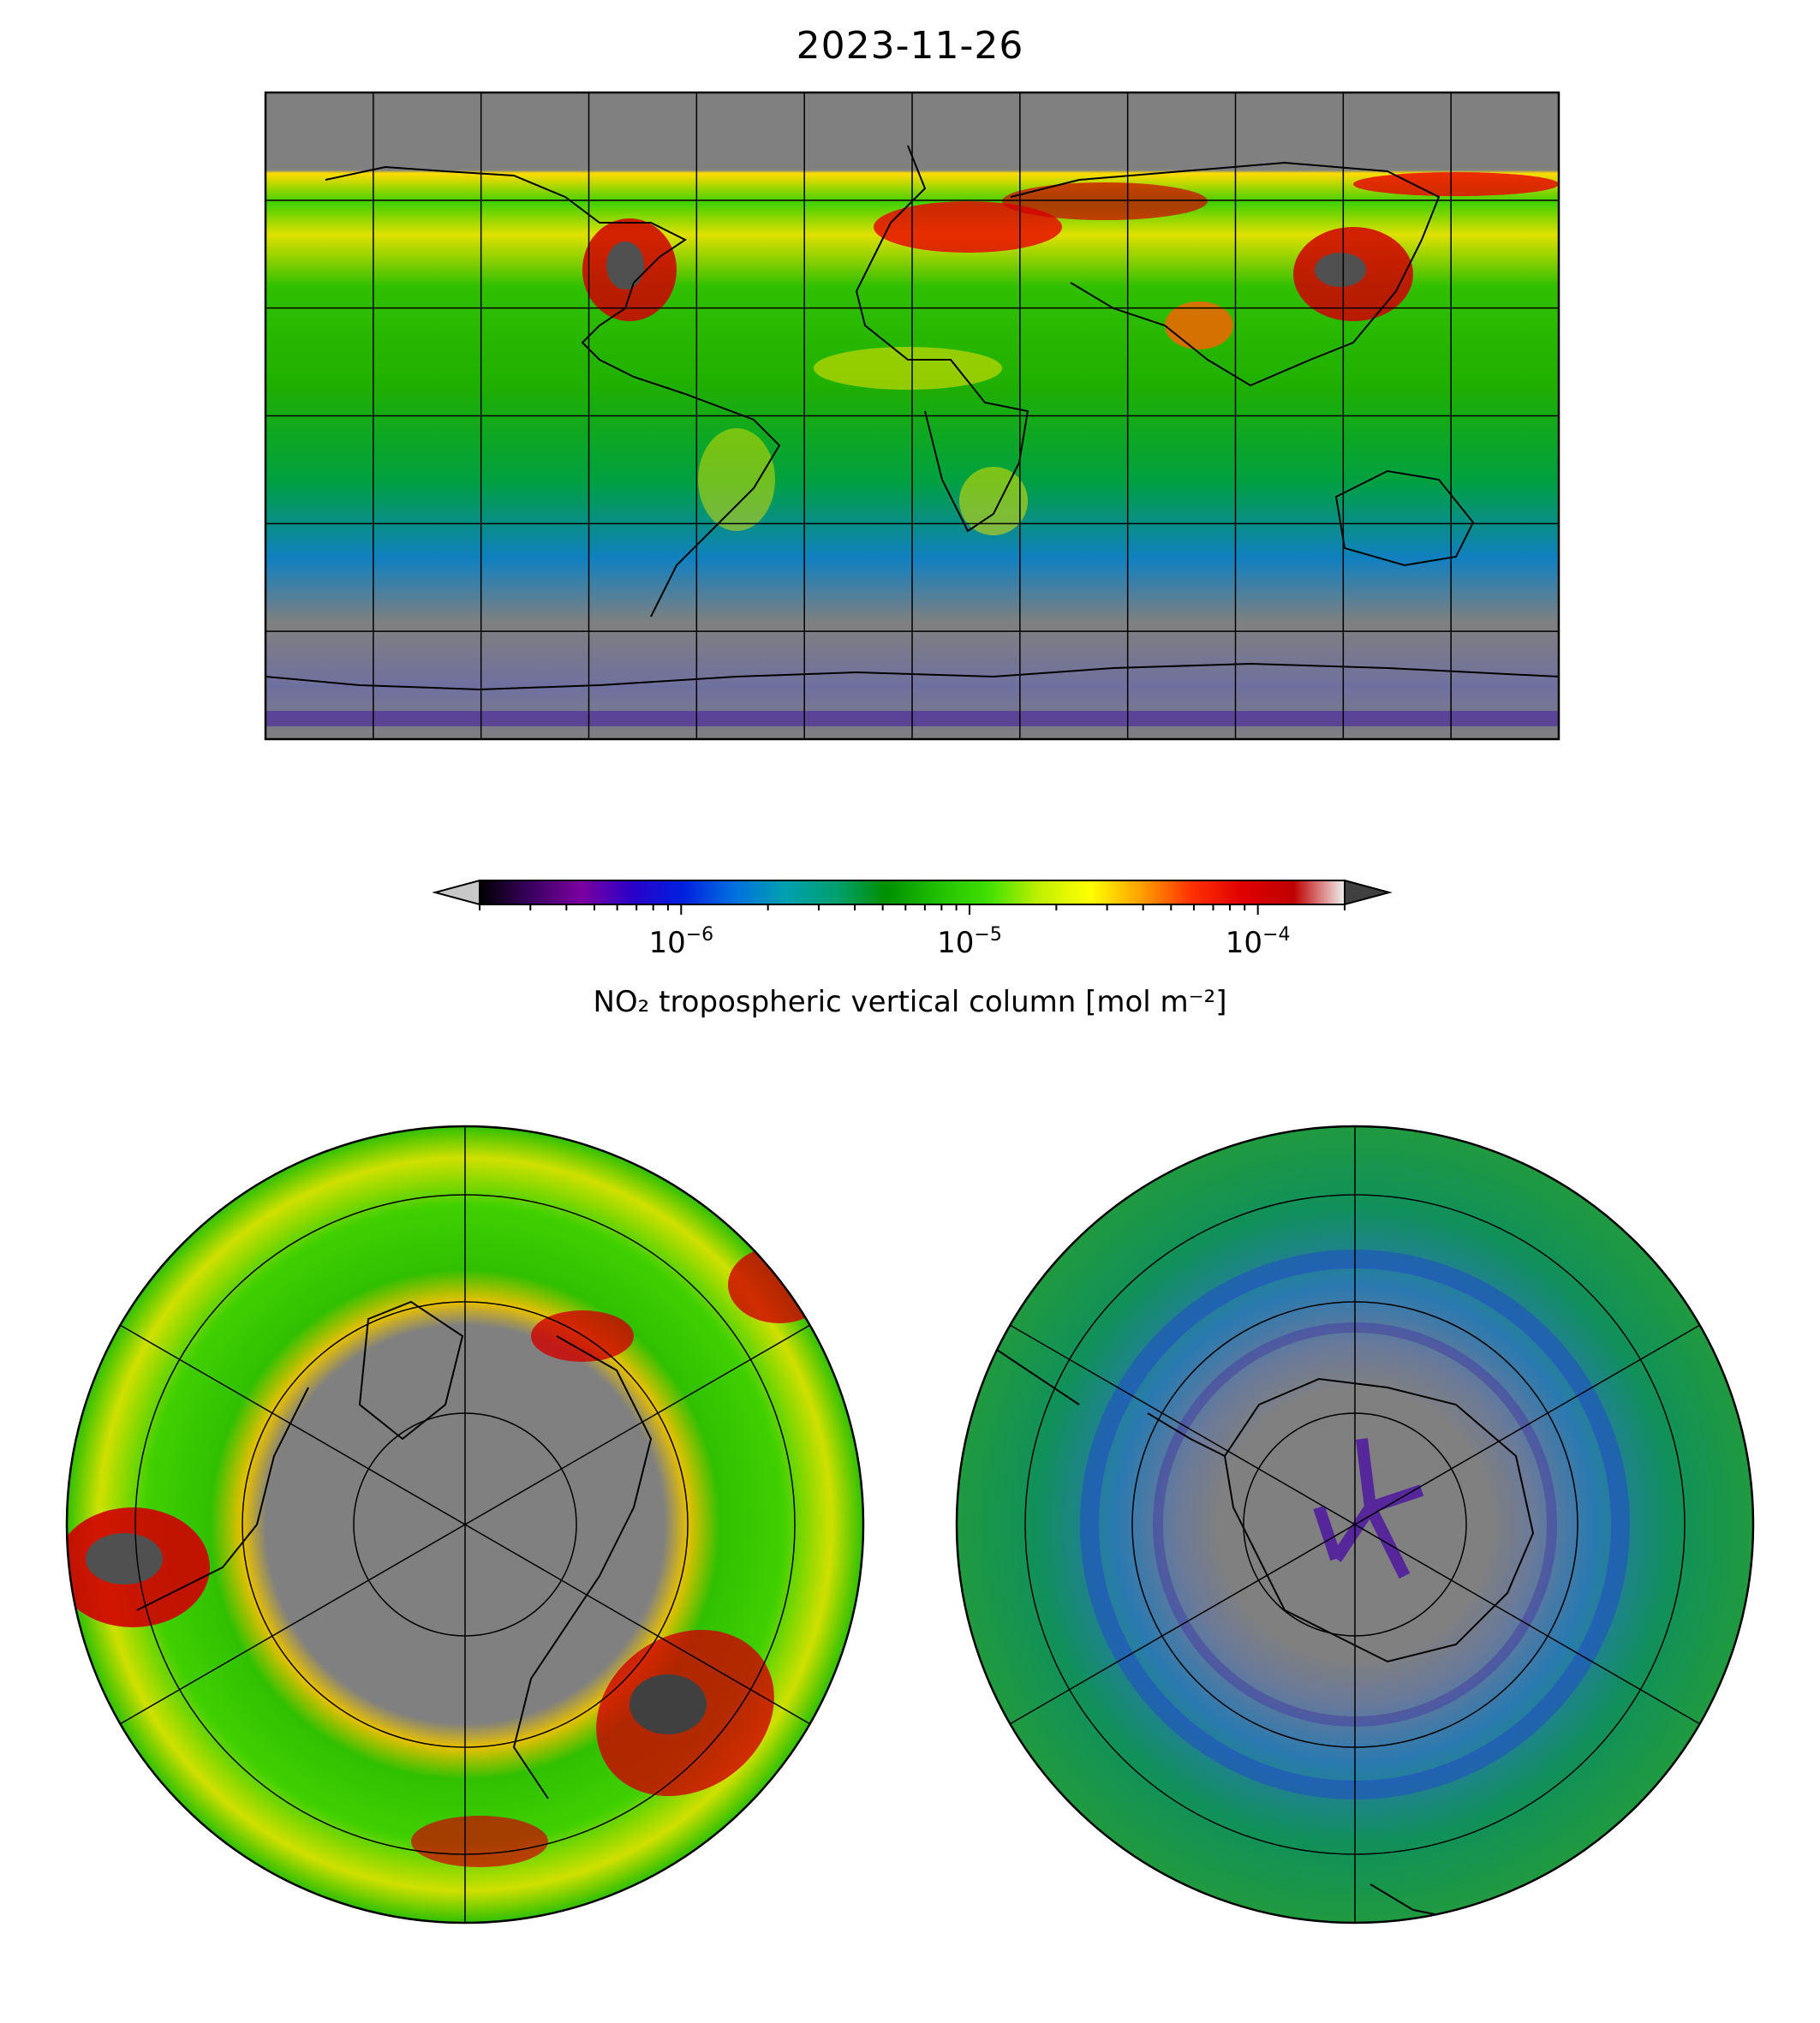 Image resolution: width=1820 pixels, height=2023 pixels. Describe the element at coordinates (908, 368) in the screenshot. I see `hotspot-africa` at that location.